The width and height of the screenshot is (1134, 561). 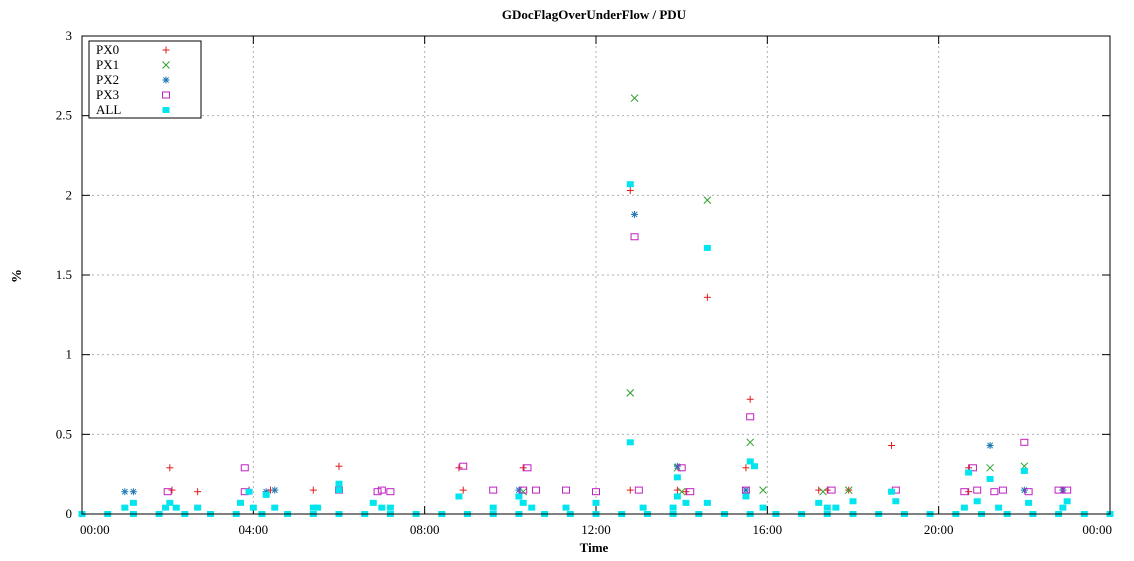 What do you see at coordinates (594, 14) in the screenshot?
I see `chart-title: GDocFlagOverUnderFlow / PDU` at bounding box center [594, 14].